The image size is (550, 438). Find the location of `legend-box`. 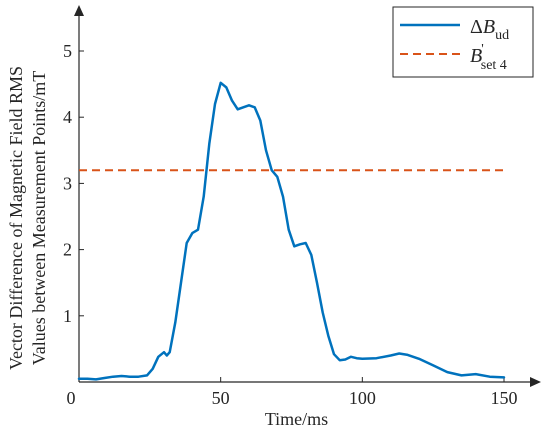

legend-box is located at coordinates (463, 42).